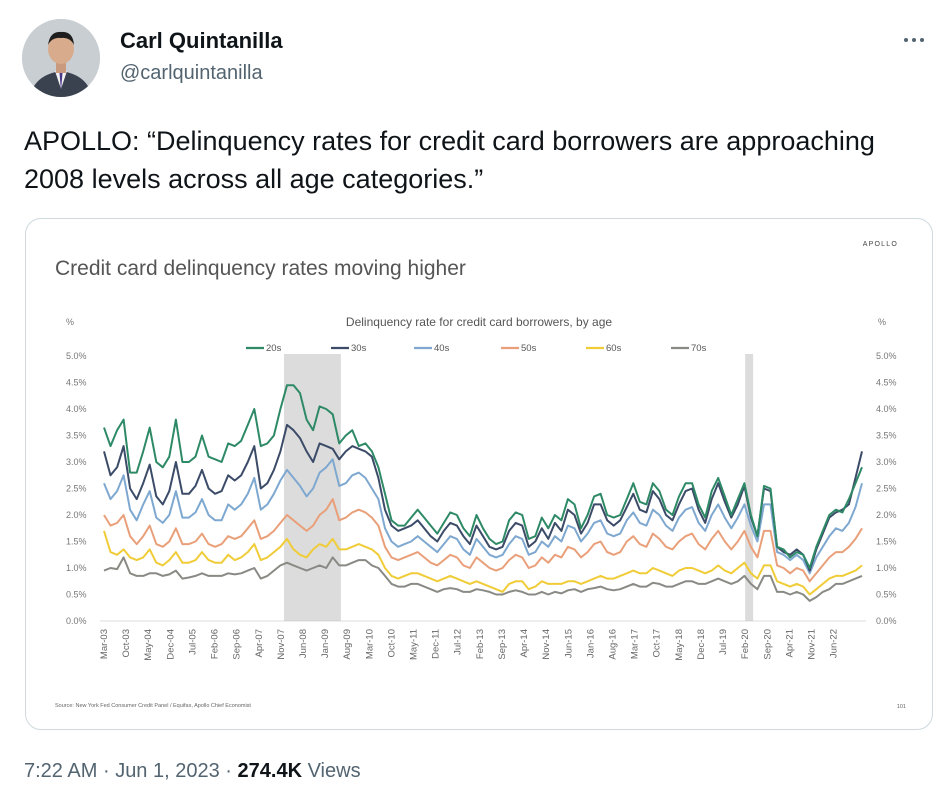 This screenshot has width=944, height=790. I want to click on x-tick-label: Dec-04, so click(170, 644).